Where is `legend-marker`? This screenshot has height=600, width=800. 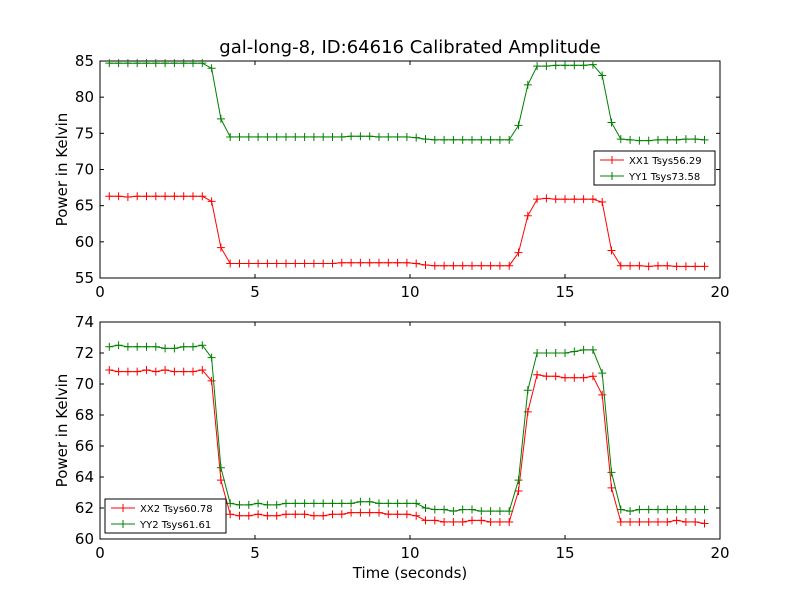 legend-marker is located at coordinates (612, 176).